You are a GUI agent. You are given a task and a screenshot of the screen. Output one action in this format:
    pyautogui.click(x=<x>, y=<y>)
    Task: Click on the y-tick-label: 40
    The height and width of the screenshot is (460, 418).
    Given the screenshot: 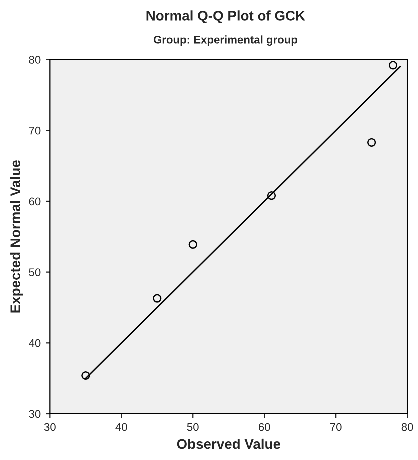 What is the action you would take?
    pyautogui.click(x=35, y=343)
    